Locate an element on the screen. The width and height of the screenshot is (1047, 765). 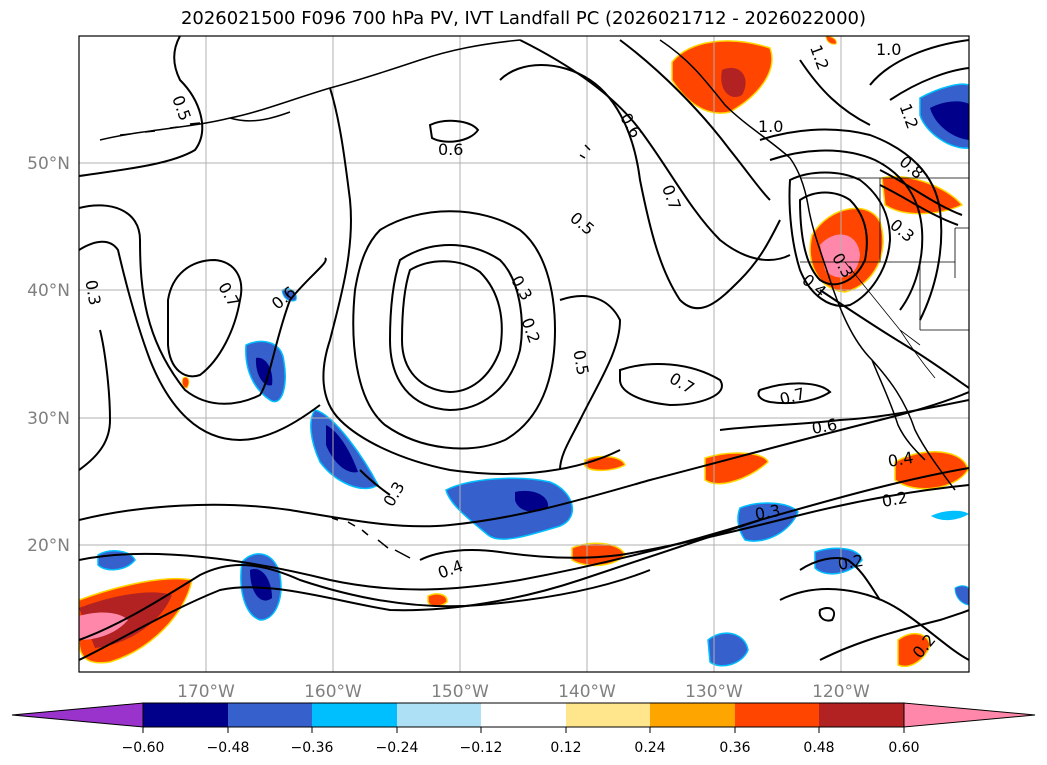
contour-label: 0.4 is located at coordinates (900, 459).